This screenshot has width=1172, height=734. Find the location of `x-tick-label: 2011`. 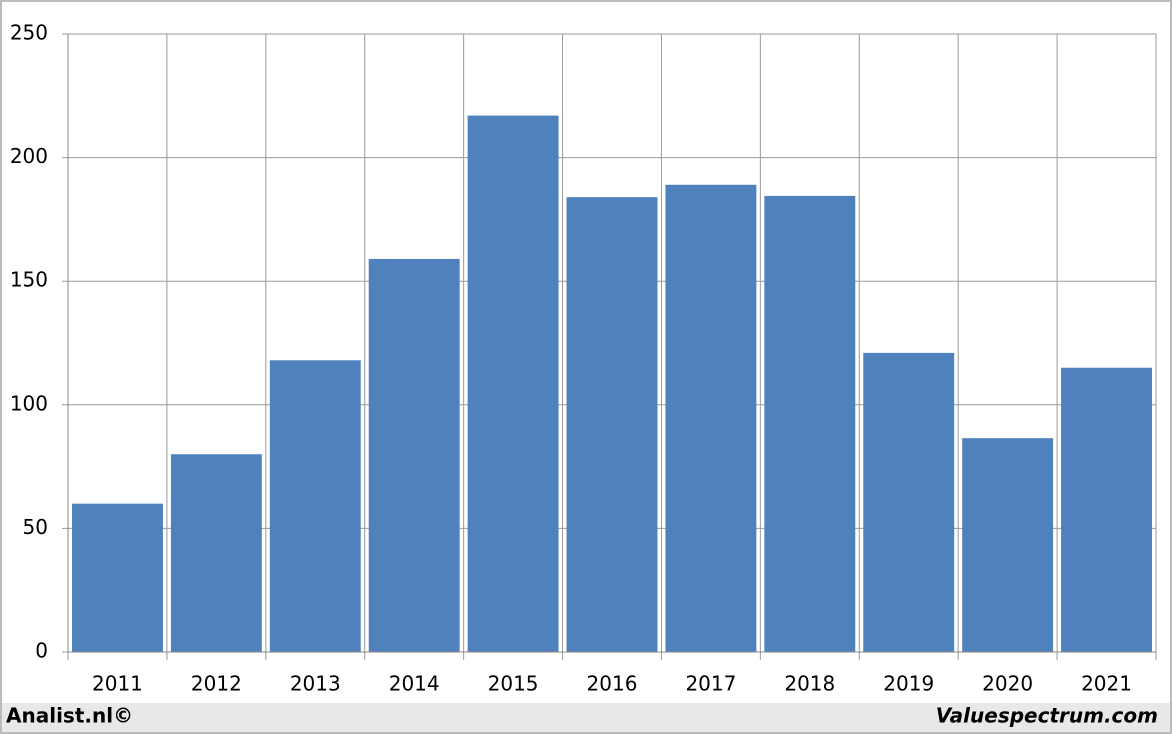

x-tick-label: 2011 is located at coordinates (117, 684).